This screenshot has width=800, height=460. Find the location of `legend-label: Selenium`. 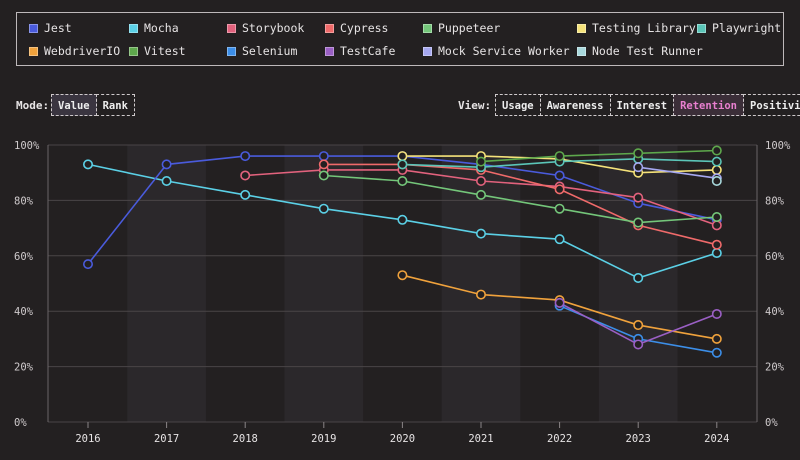

legend-label: Selenium is located at coordinates (270, 51).